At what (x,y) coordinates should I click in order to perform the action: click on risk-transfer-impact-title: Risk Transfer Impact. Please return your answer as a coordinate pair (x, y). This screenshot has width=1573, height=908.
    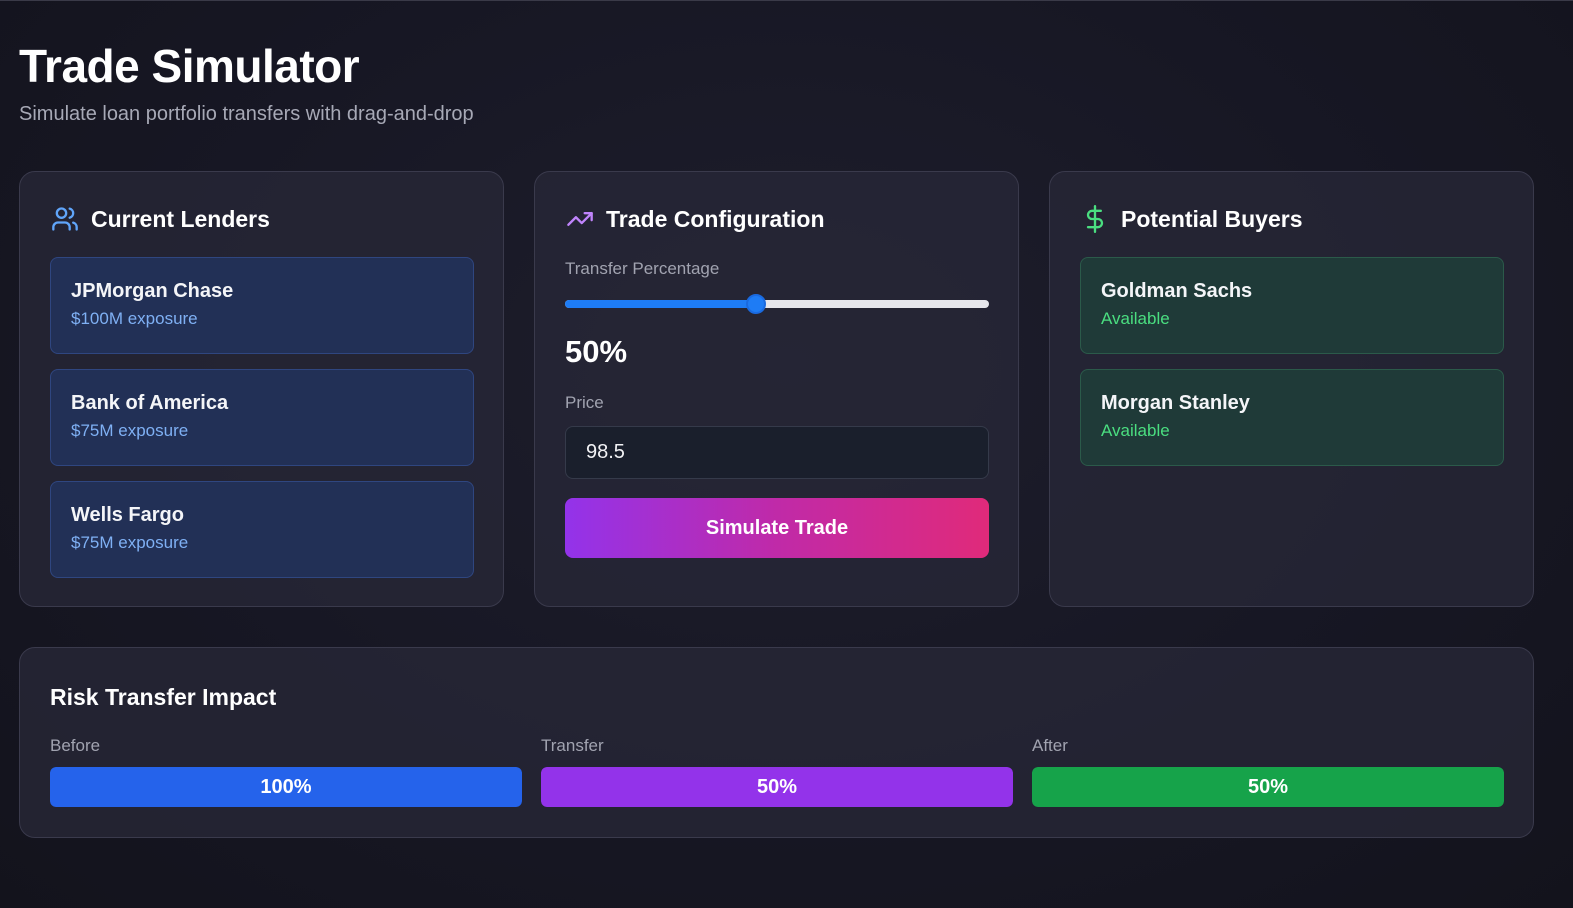
    Looking at the image, I should click on (163, 697).